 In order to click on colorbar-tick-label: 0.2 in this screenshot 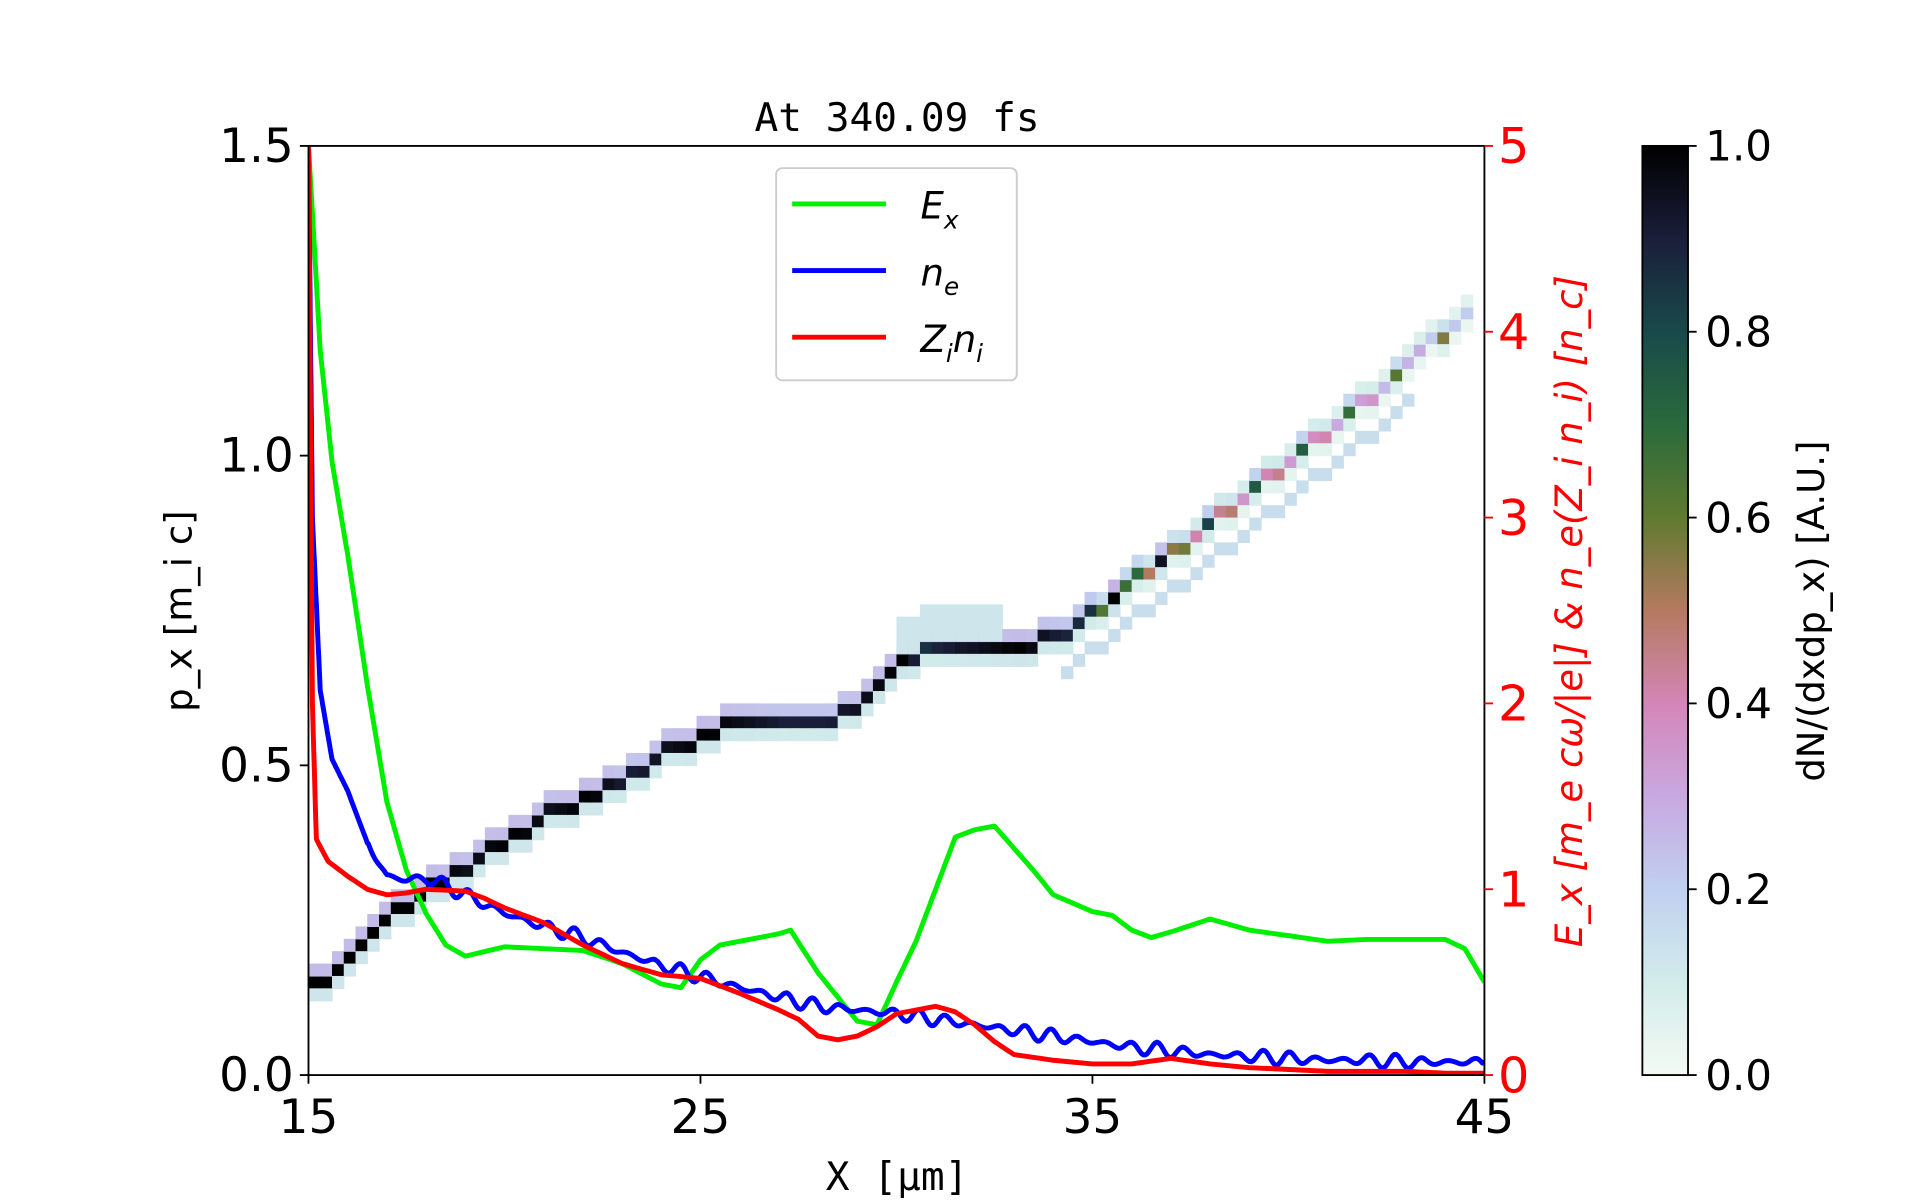, I will do `click(1738, 889)`.